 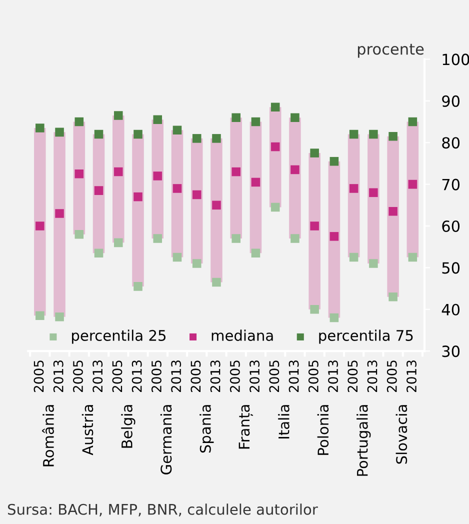 What do you see at coordinates (284, 421) in the screenshot?
I see `text: Italia` at bounding box center [284, 421].